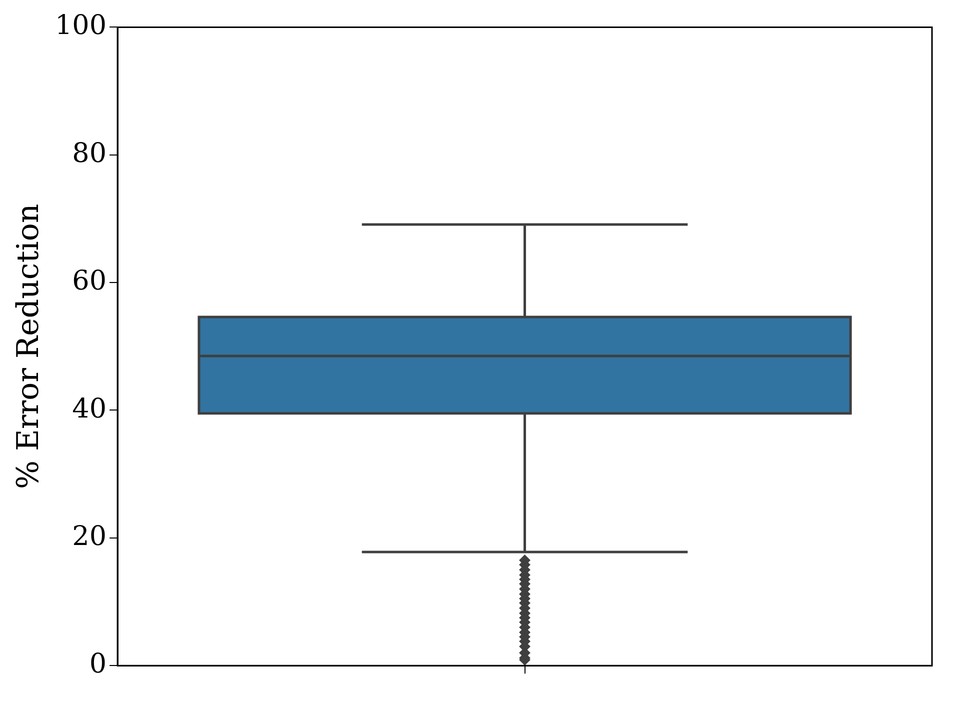  What do you see at coordinates (28, 347) in the screenshot?
I see `y-axis-title: % Error Reduction` at bounding box center [28, 347].